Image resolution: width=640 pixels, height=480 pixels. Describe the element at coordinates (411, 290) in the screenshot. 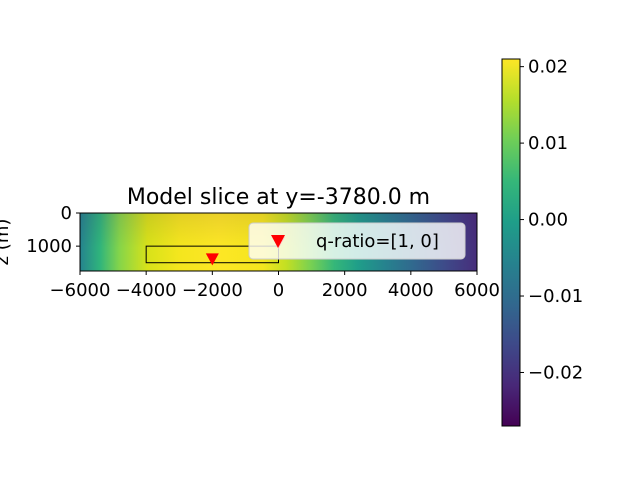

I see `x-tick-label: 4000` at that location.